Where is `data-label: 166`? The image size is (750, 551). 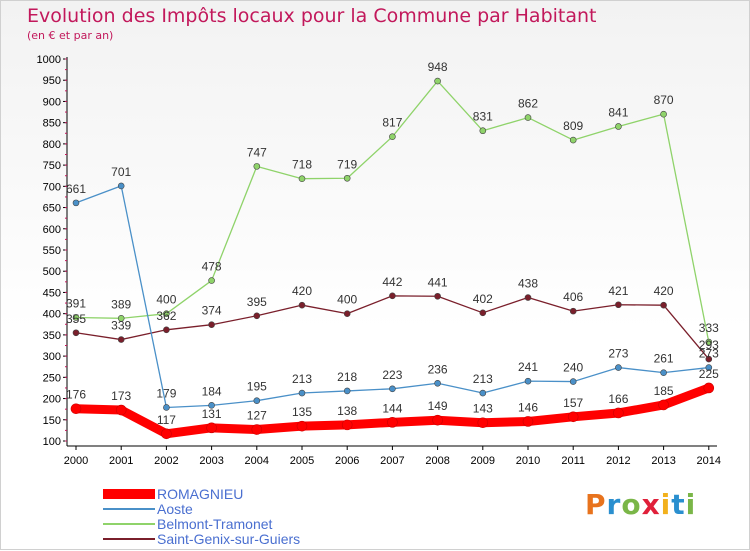 data-label: 166 is located at coordinates (618, 399).